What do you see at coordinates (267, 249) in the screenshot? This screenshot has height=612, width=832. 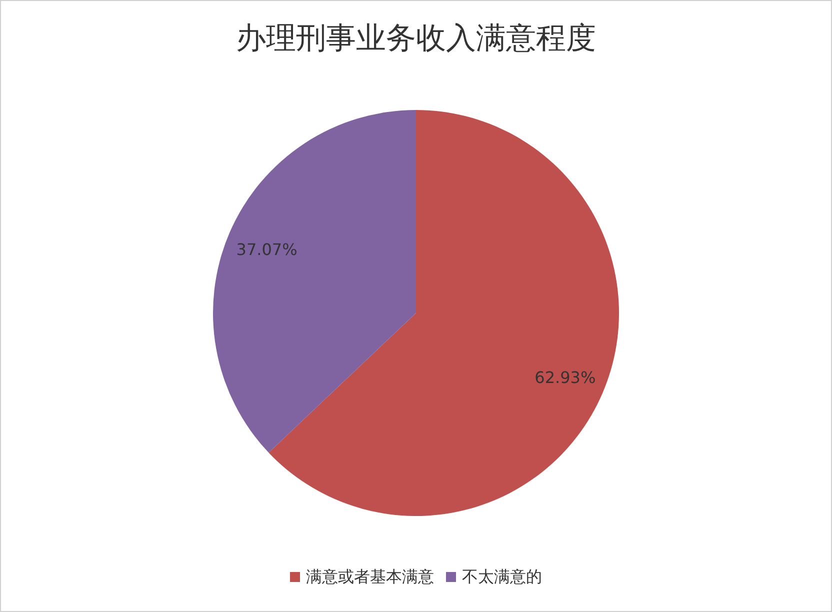 I see `data-label: 37.07%` at bounding box center [267, 249].